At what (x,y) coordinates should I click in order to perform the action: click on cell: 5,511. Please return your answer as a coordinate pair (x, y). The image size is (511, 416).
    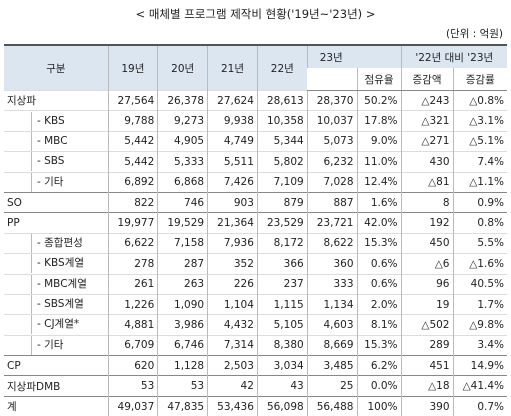
    Looking at the image, I should click on (233, 162).